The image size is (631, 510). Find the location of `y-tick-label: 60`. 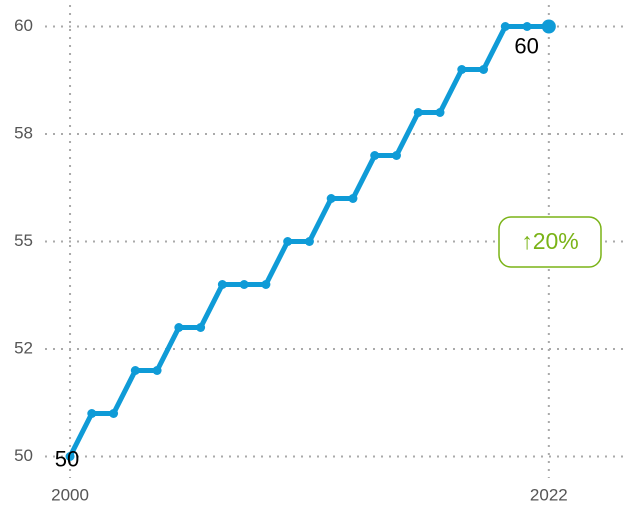

y-tick-label: 60 is located at coordinates (23, 25).